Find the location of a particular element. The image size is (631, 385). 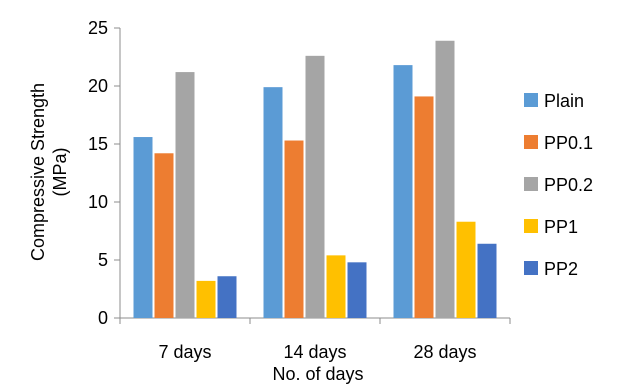

x-axis: 7 days 14 days 28 days is located at coordinates (315, 339).